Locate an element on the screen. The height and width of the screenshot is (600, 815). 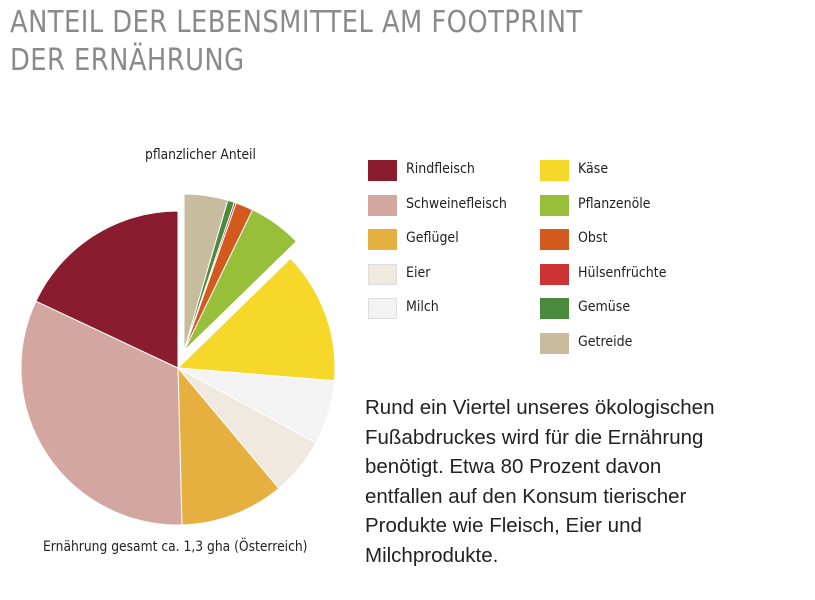
paragraph-line: Produkte wie Fleisch, Eier und is located at coordinates (503, 525).